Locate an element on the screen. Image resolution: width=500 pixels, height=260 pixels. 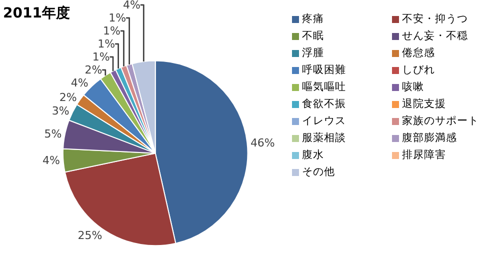
legend-label: 浮腫 is located at coordinates (313, 53).